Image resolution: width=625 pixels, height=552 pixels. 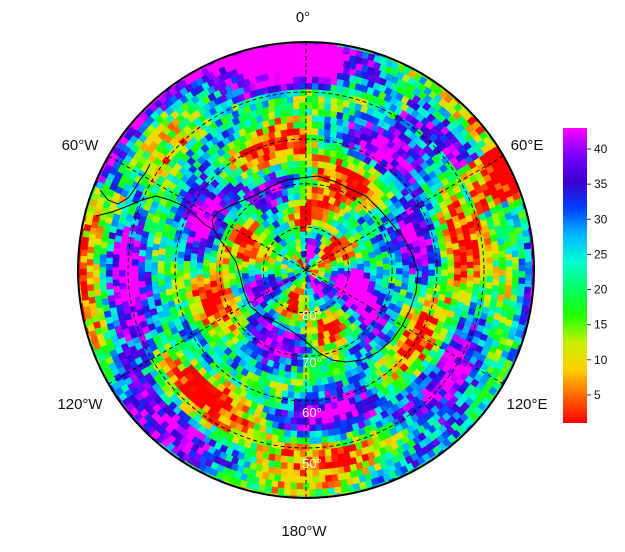 What do you see at coordinates (601, 149) in the screenshot?
I see `colorbar-tick-label: 40` at bounding box center [601, 149].